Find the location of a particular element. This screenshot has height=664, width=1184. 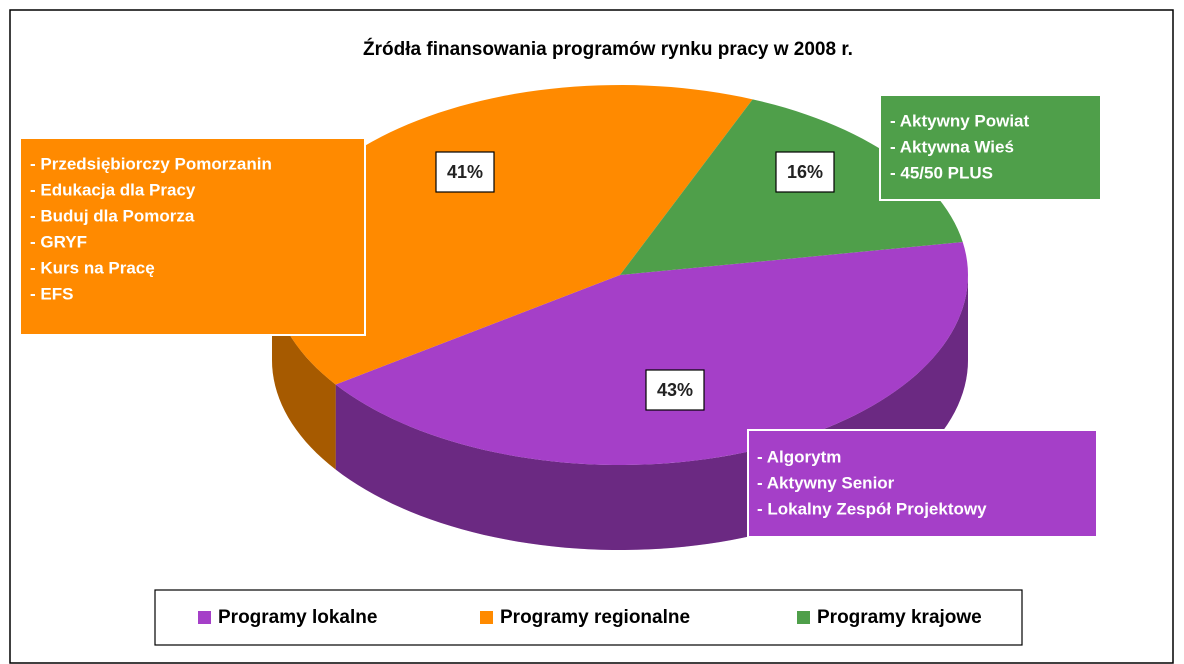

legend-box is located at coordinates (588, 617).